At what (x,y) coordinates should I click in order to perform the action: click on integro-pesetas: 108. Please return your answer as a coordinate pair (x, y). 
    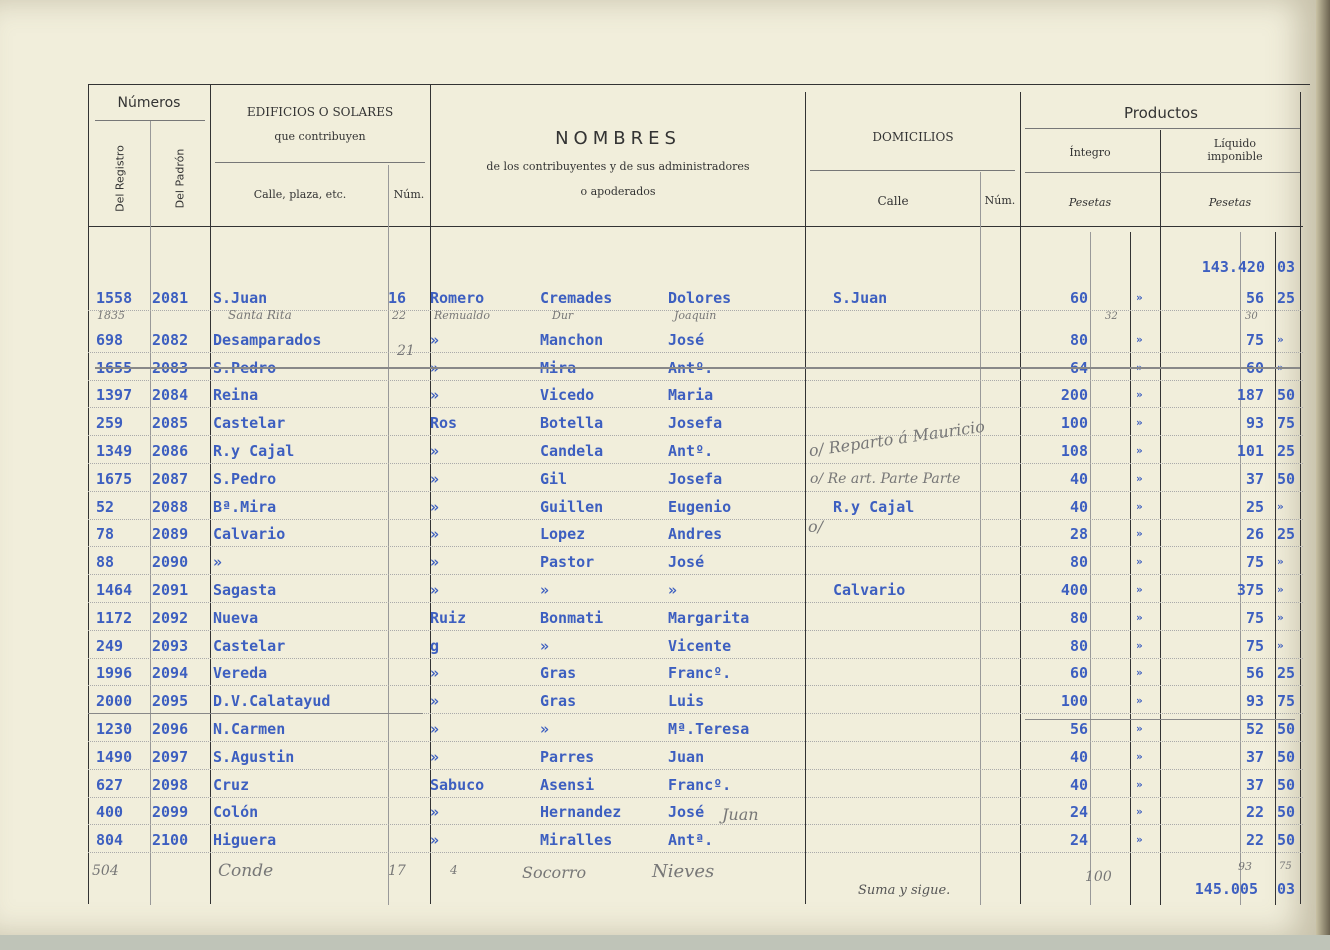
    Looking at the image, I should click on (1074, 451).